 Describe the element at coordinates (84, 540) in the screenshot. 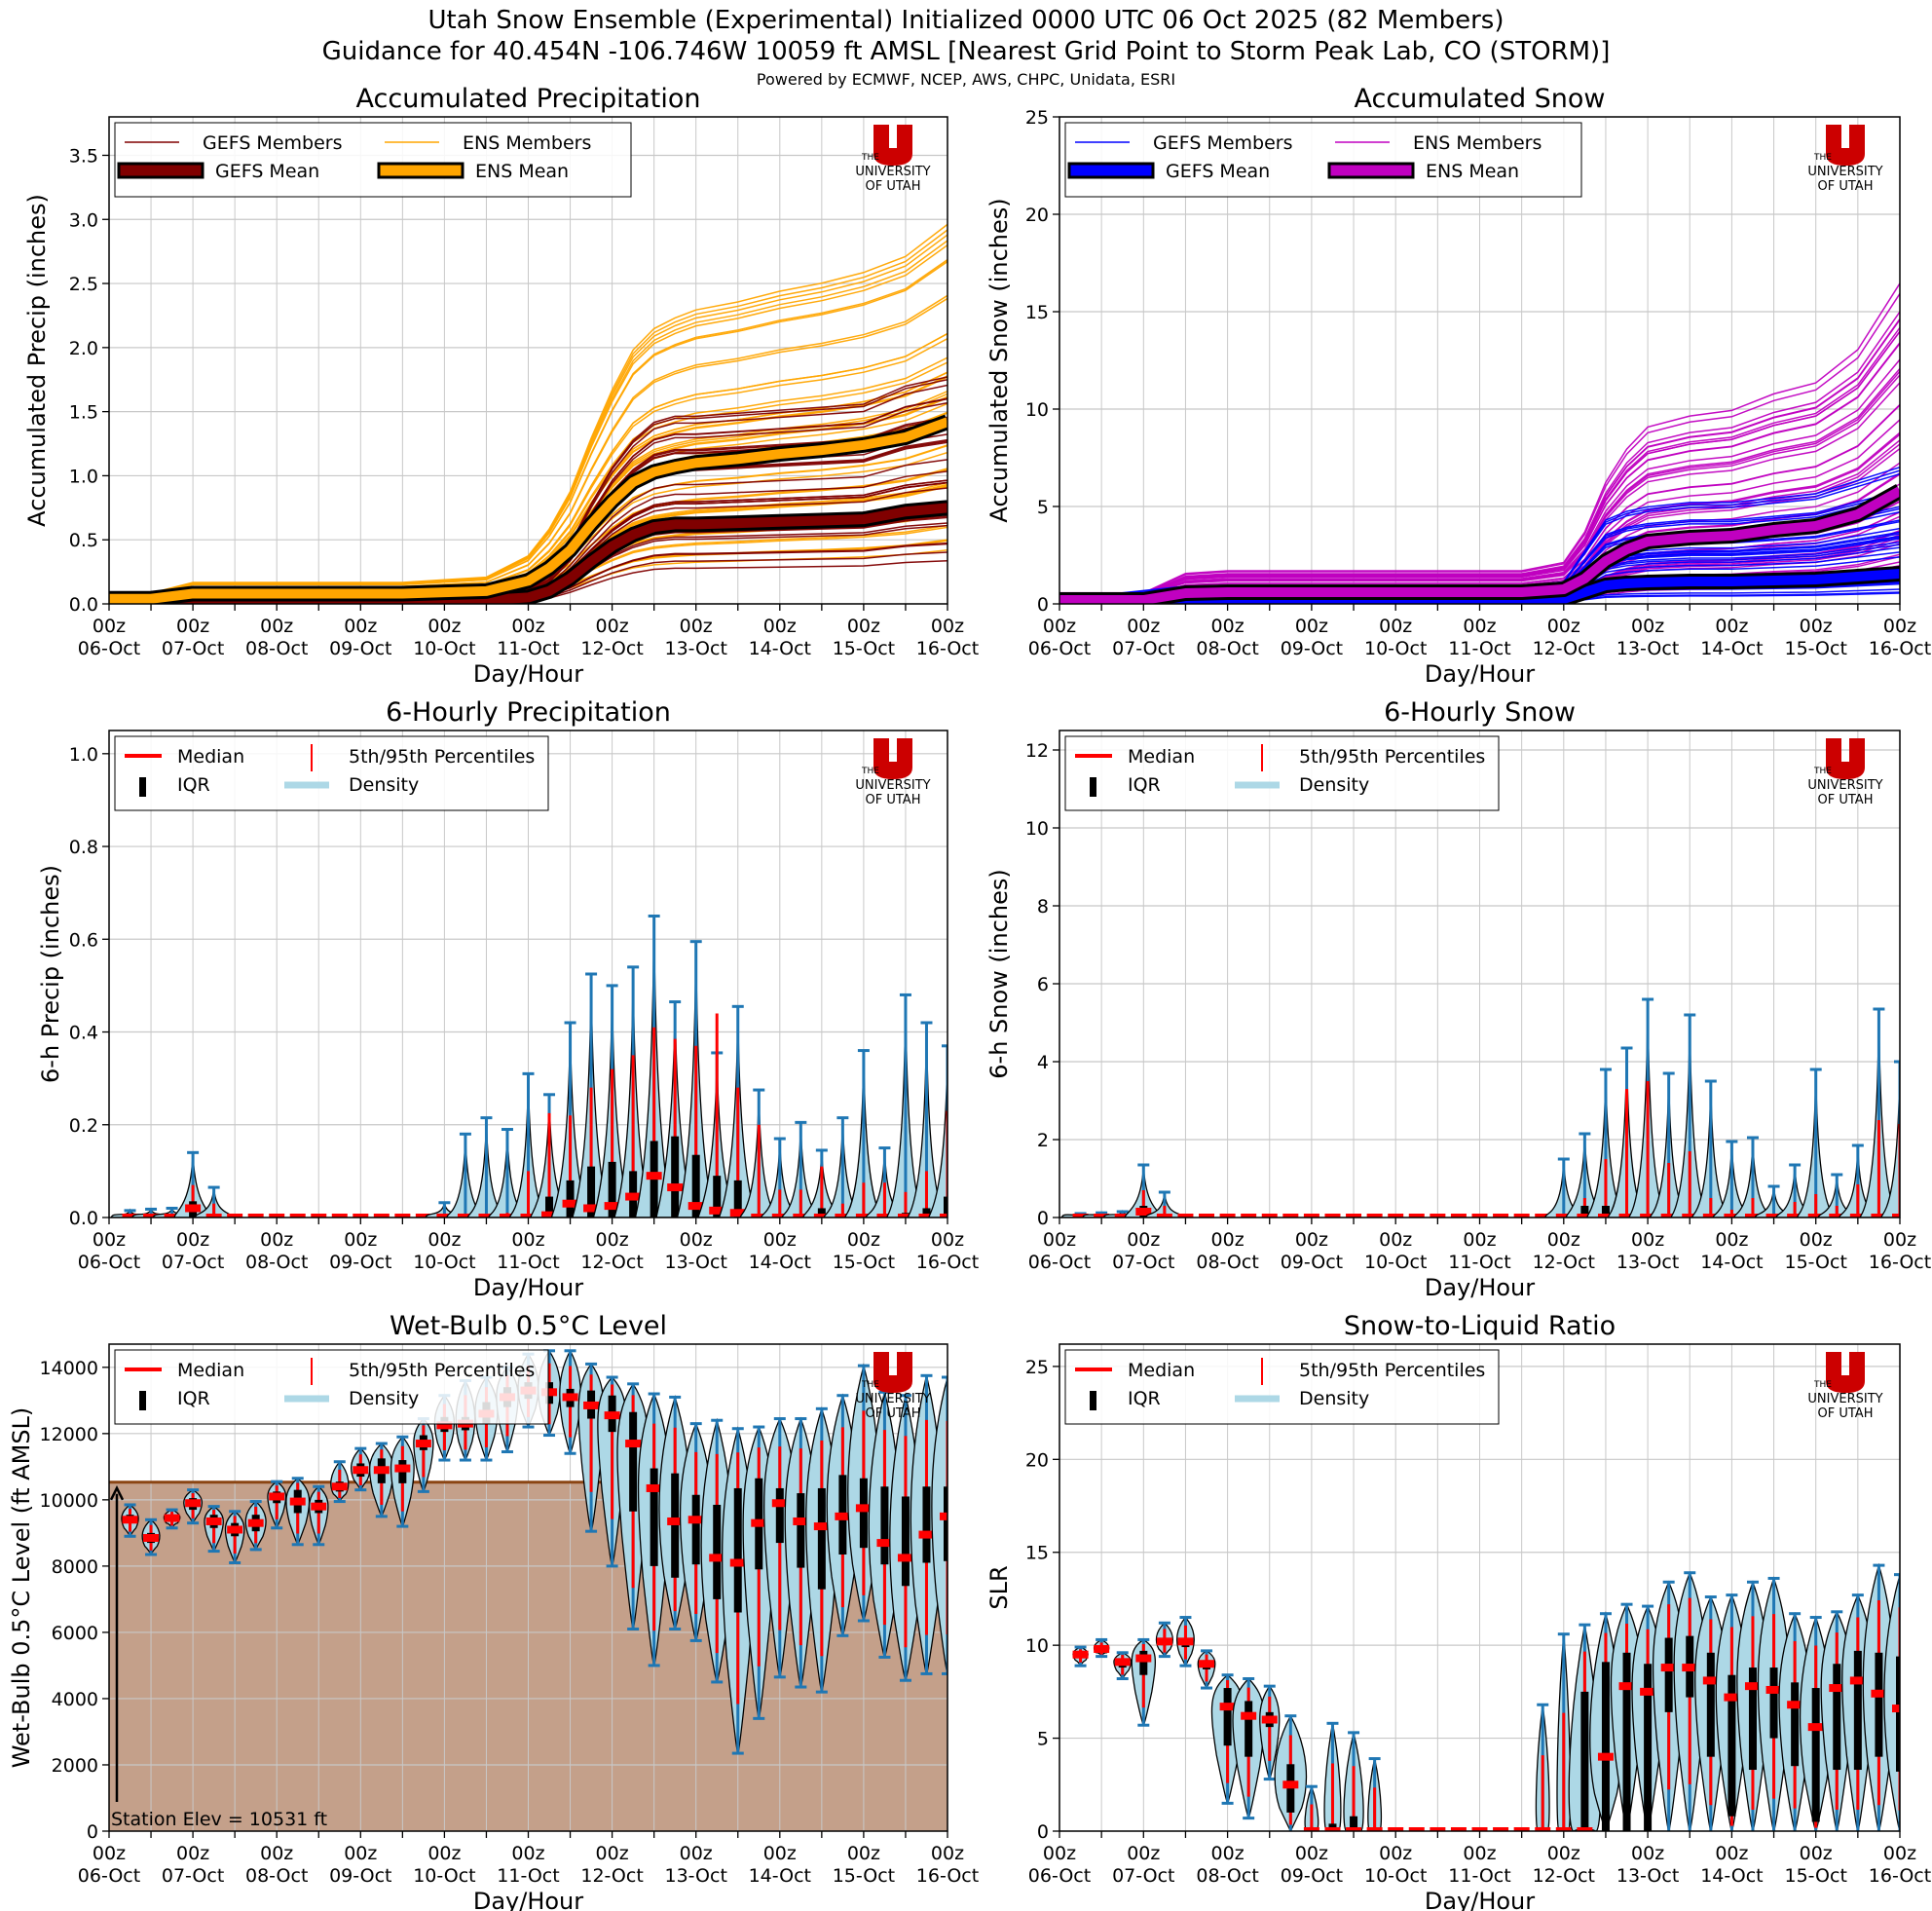

I see `y-tick-label: 0.5` at that location.